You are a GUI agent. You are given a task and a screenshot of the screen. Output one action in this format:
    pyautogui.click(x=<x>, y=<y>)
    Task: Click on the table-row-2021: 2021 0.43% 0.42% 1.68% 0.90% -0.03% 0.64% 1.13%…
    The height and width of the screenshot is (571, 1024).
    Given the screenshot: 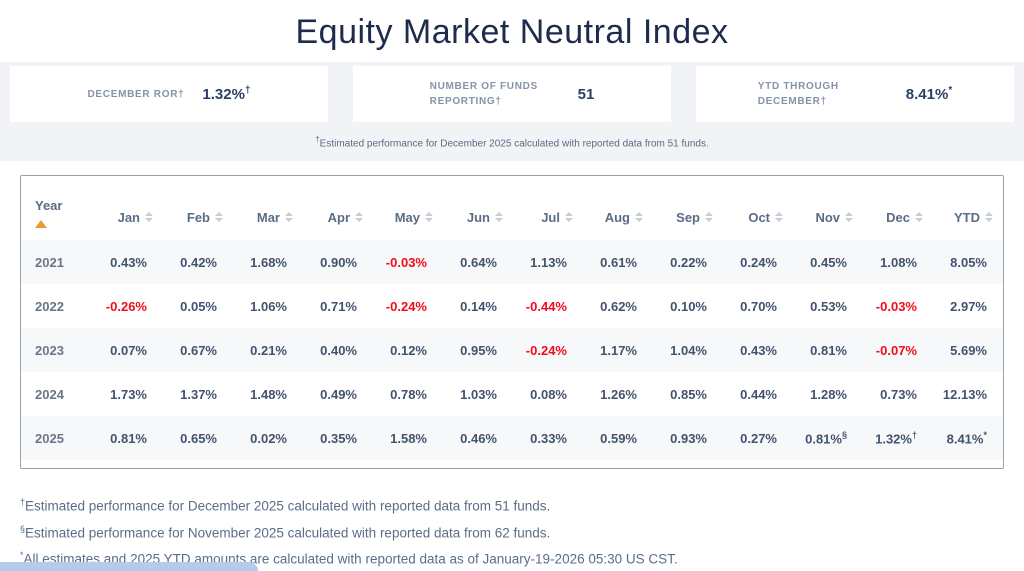 What is the action you would take?
    pyautogui.click(x=512, y=262)
    